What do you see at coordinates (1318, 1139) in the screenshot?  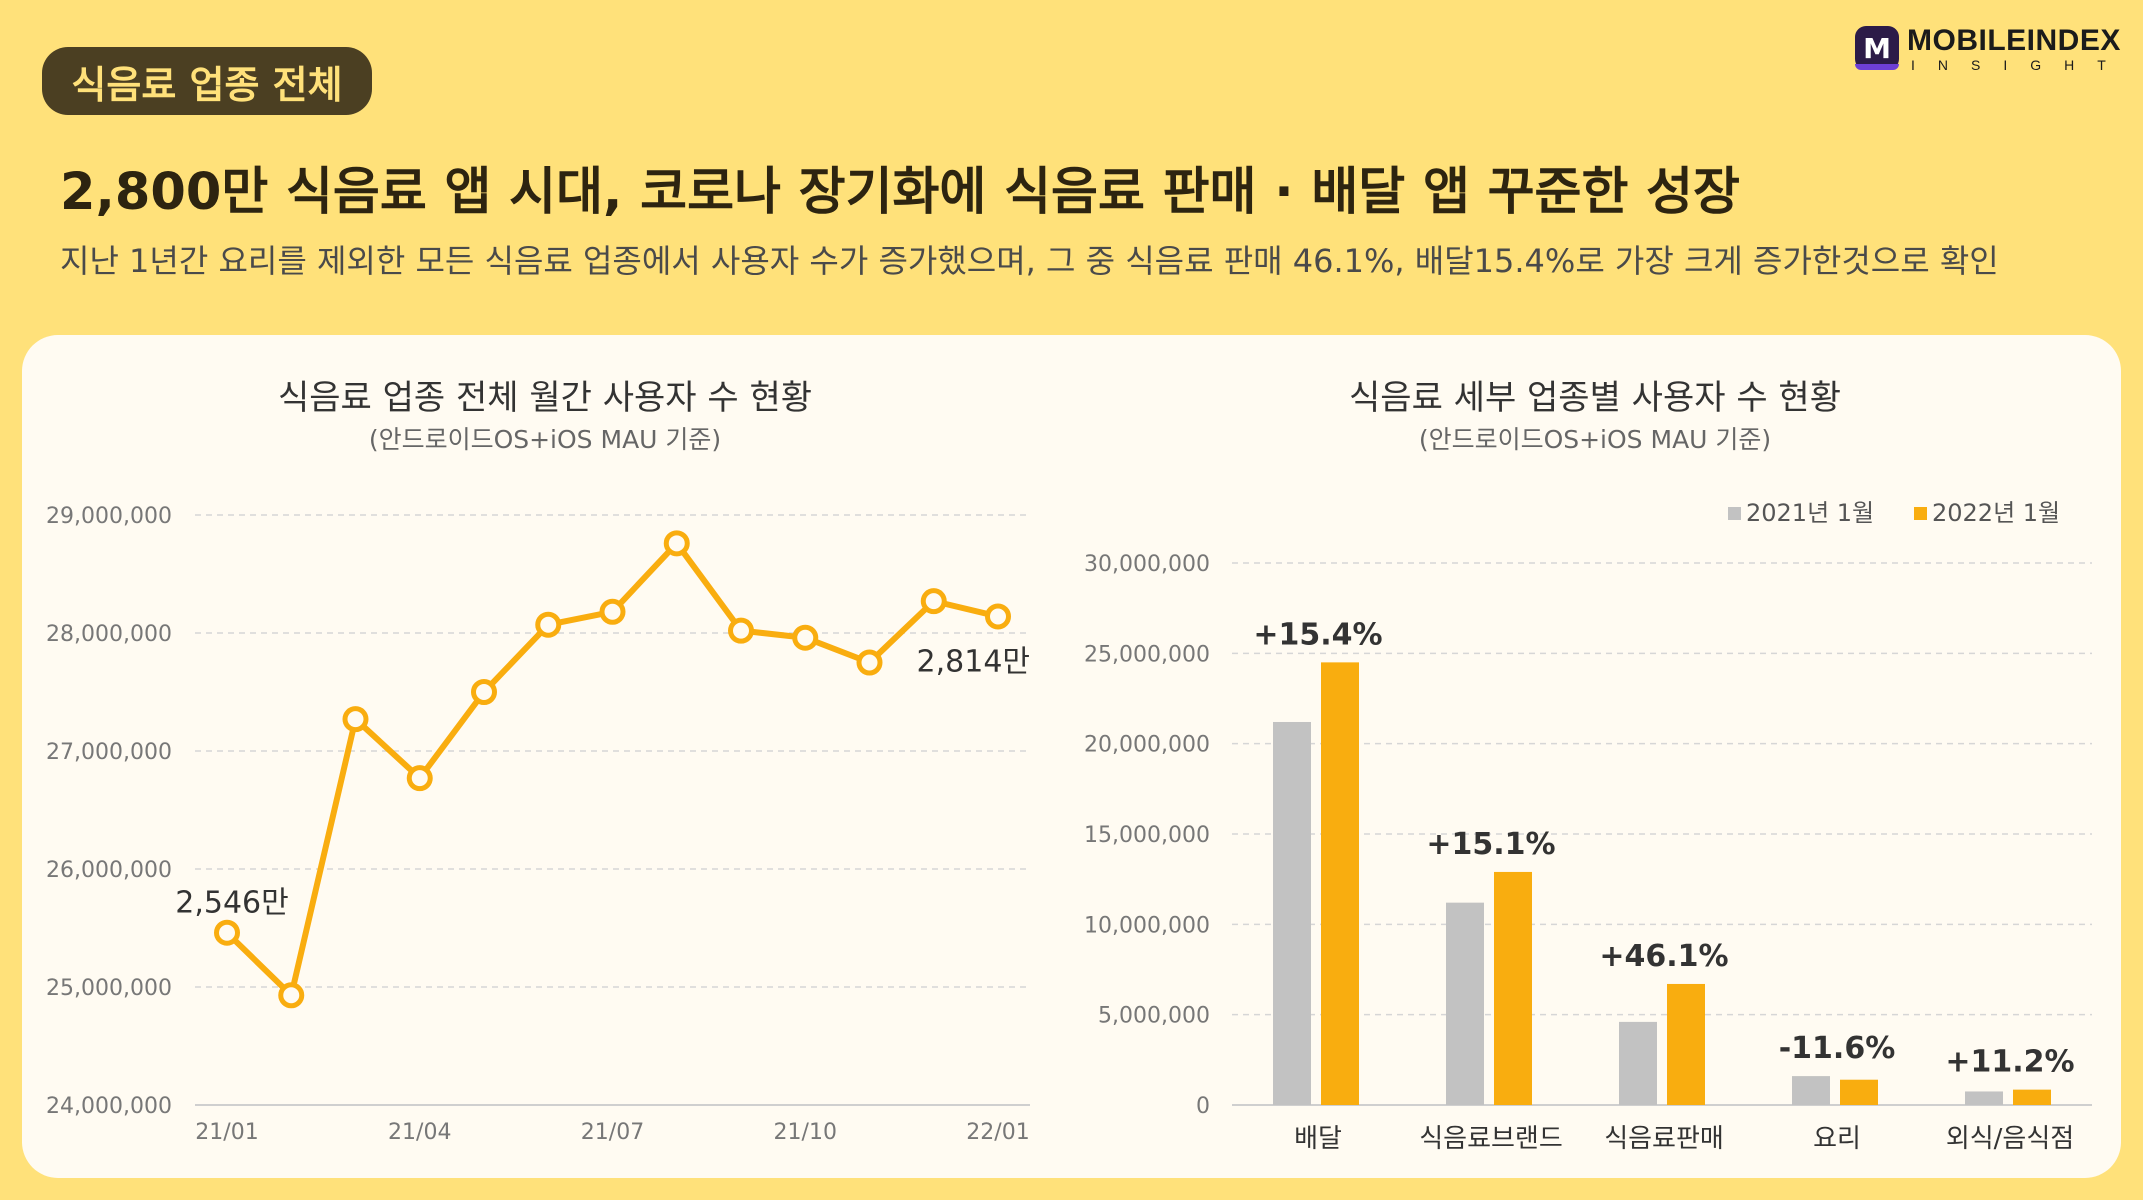 I see `bar-chart-x-tick: 배달` at bounding box center [1318, 1139].